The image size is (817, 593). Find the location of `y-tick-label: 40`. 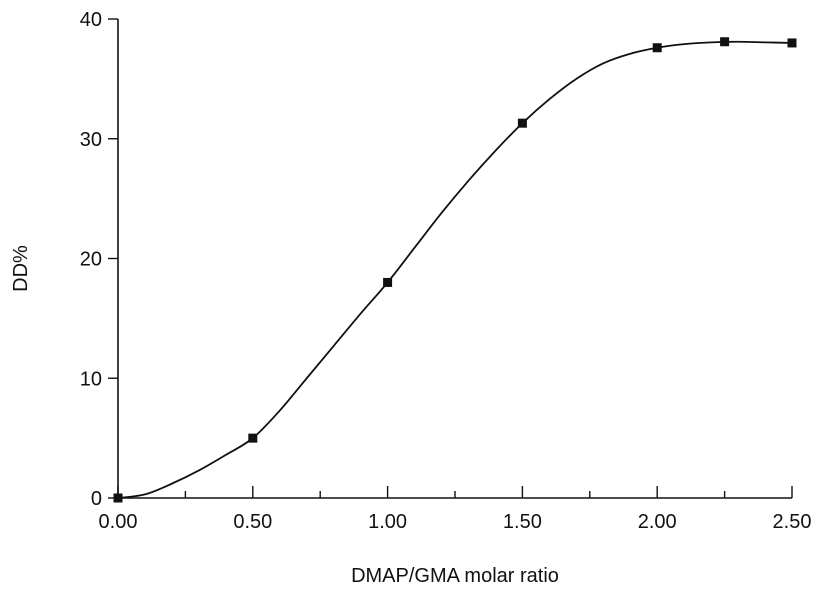

y-tick-label: 40 is located at coordinates (91, 20).